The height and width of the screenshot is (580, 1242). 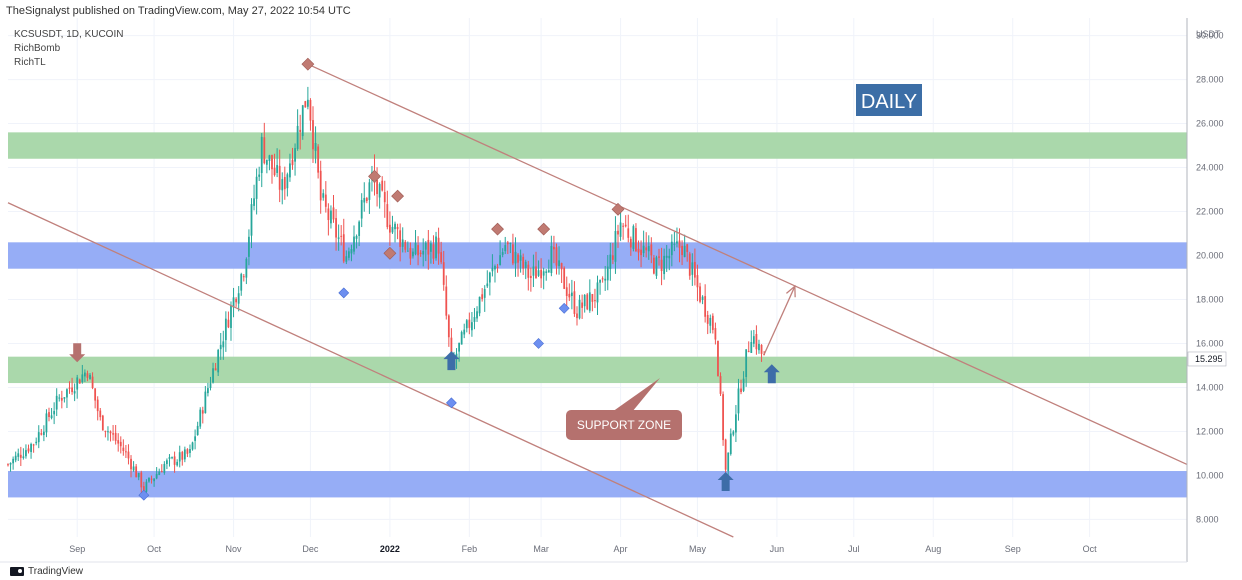 I want to click on arrow-down-icon, so click(x=77, y=353).